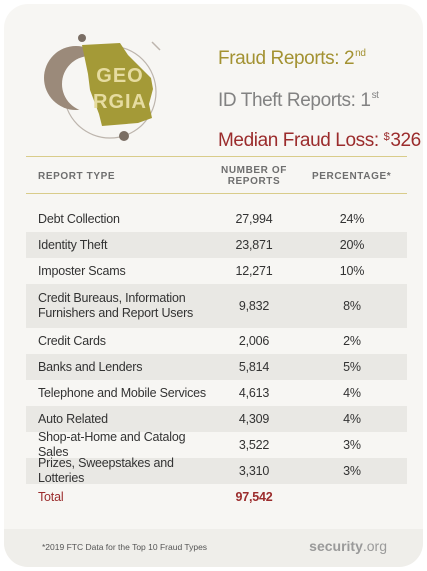  I want to click on report-type-cell: Telephone and Mobile Services, so click(122, 392).